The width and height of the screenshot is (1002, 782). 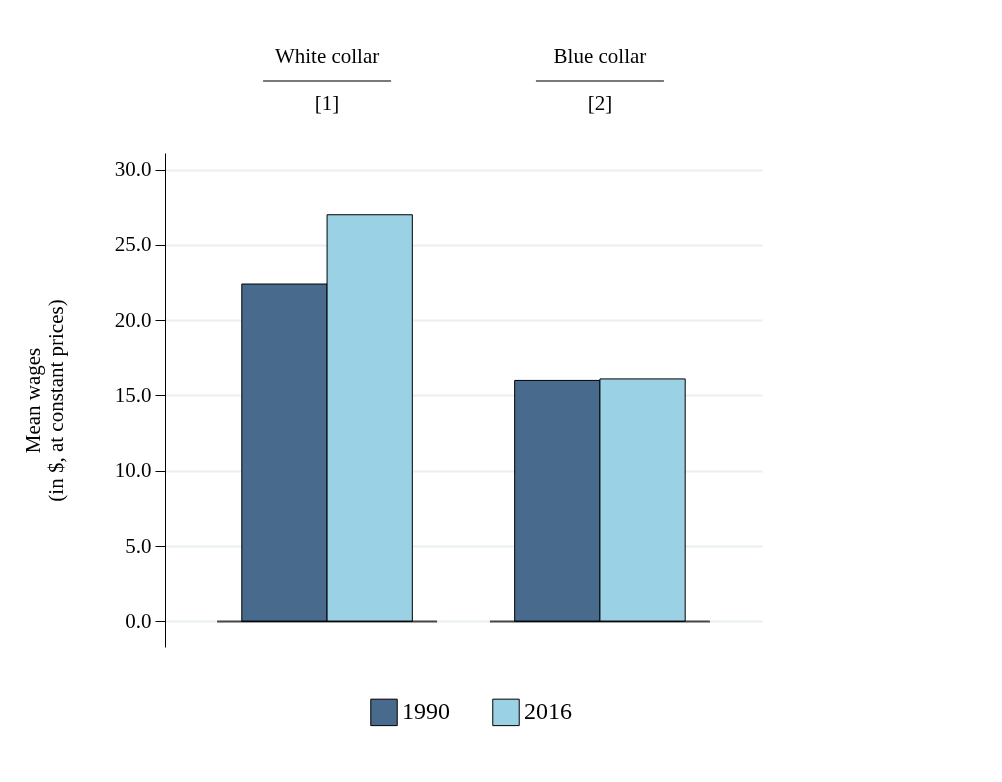 What do you see at coordinates (133, 470) in the screenshot?
I see `y-tick-label: 10.0` at bounding box center [133, 470].